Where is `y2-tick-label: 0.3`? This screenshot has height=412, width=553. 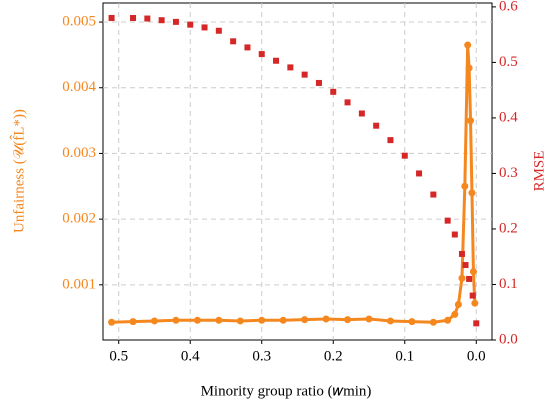 y2-tick-label: 0.3 is located at coordinates (508, 173).